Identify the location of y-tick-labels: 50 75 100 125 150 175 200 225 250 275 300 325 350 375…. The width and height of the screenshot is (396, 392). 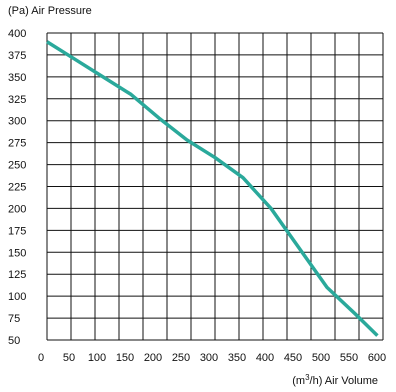
(17, 187).